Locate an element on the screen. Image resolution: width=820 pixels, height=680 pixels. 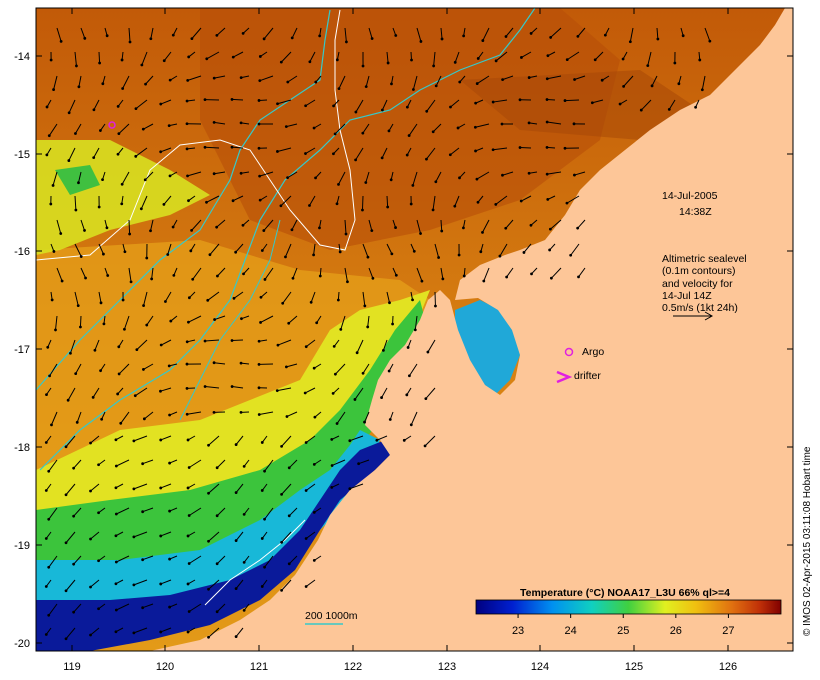
warm-water-patch-east is located at coordinates (580, 105).